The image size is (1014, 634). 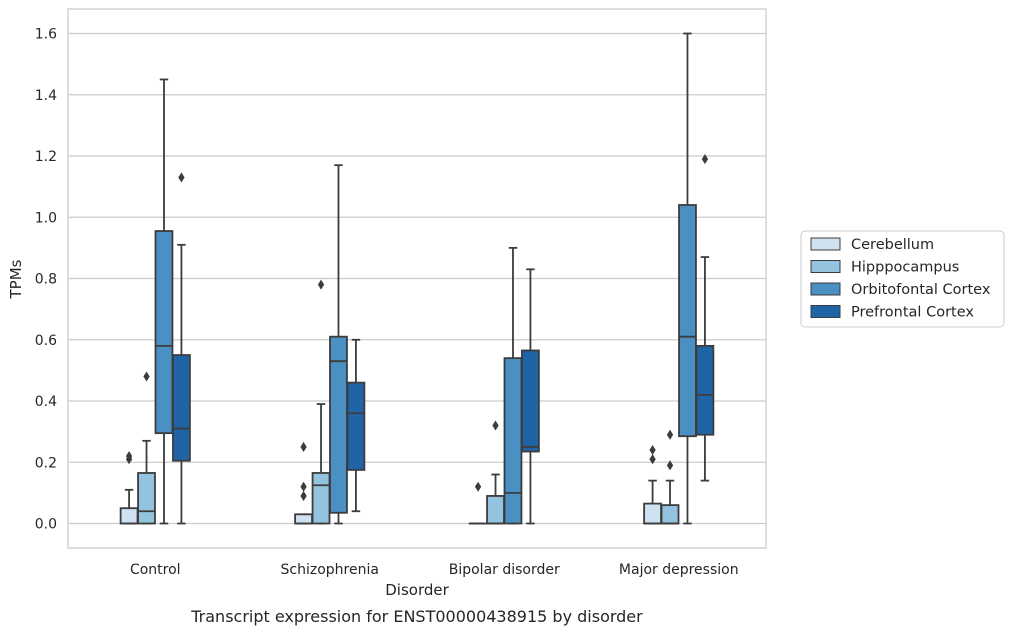 I want to click on x-tick-label: Schizophrenia, so click(x=330, y=570).